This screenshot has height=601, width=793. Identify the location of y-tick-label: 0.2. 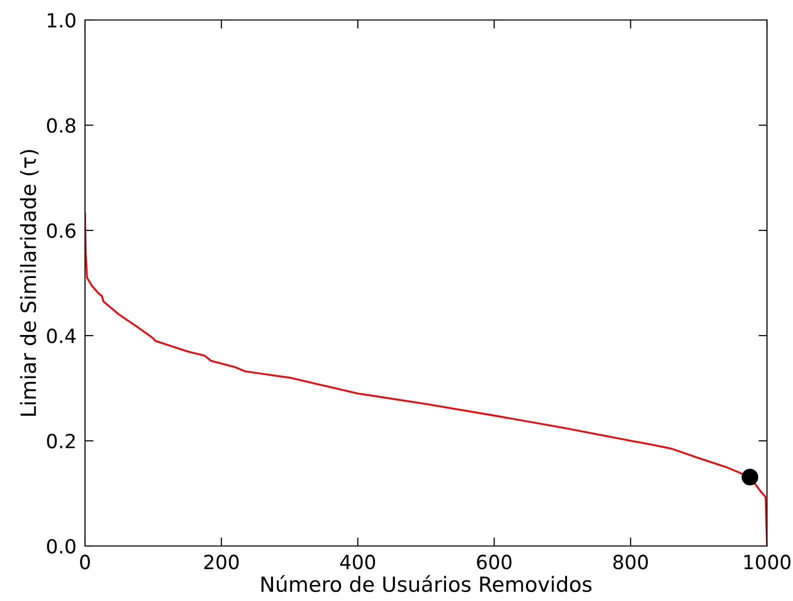
(61, 441).